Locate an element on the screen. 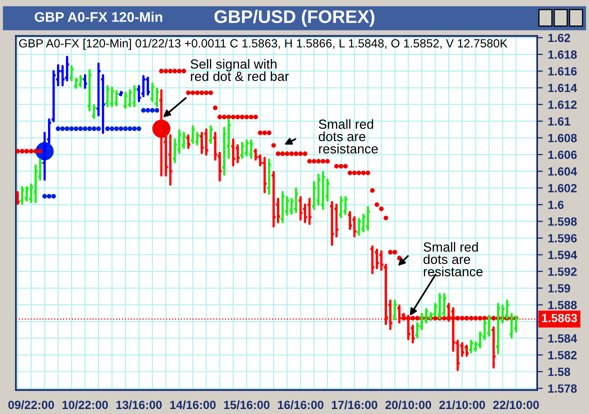 Image resolution: width=589 pixels, height=414 pixels. x-tick-label: 21/10:00 is located at coordinates (462, 405).